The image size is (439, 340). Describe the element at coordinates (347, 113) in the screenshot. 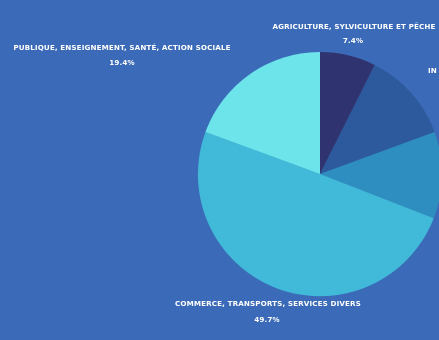

I see `pie-slice-agriculture` at that location.